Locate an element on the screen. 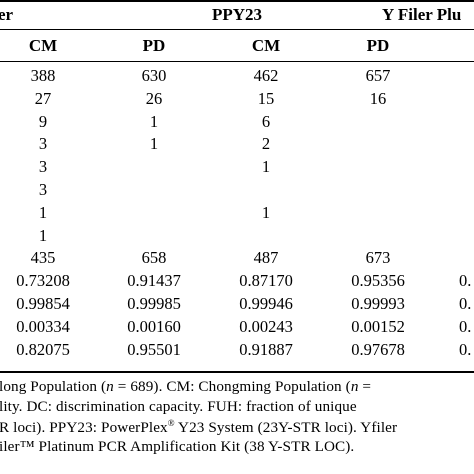 Image resolution: width=474 pixels, height=474 pixels. footnote-text: R loci). PPY23: PowerPlex is located at coordinates (84, 428).